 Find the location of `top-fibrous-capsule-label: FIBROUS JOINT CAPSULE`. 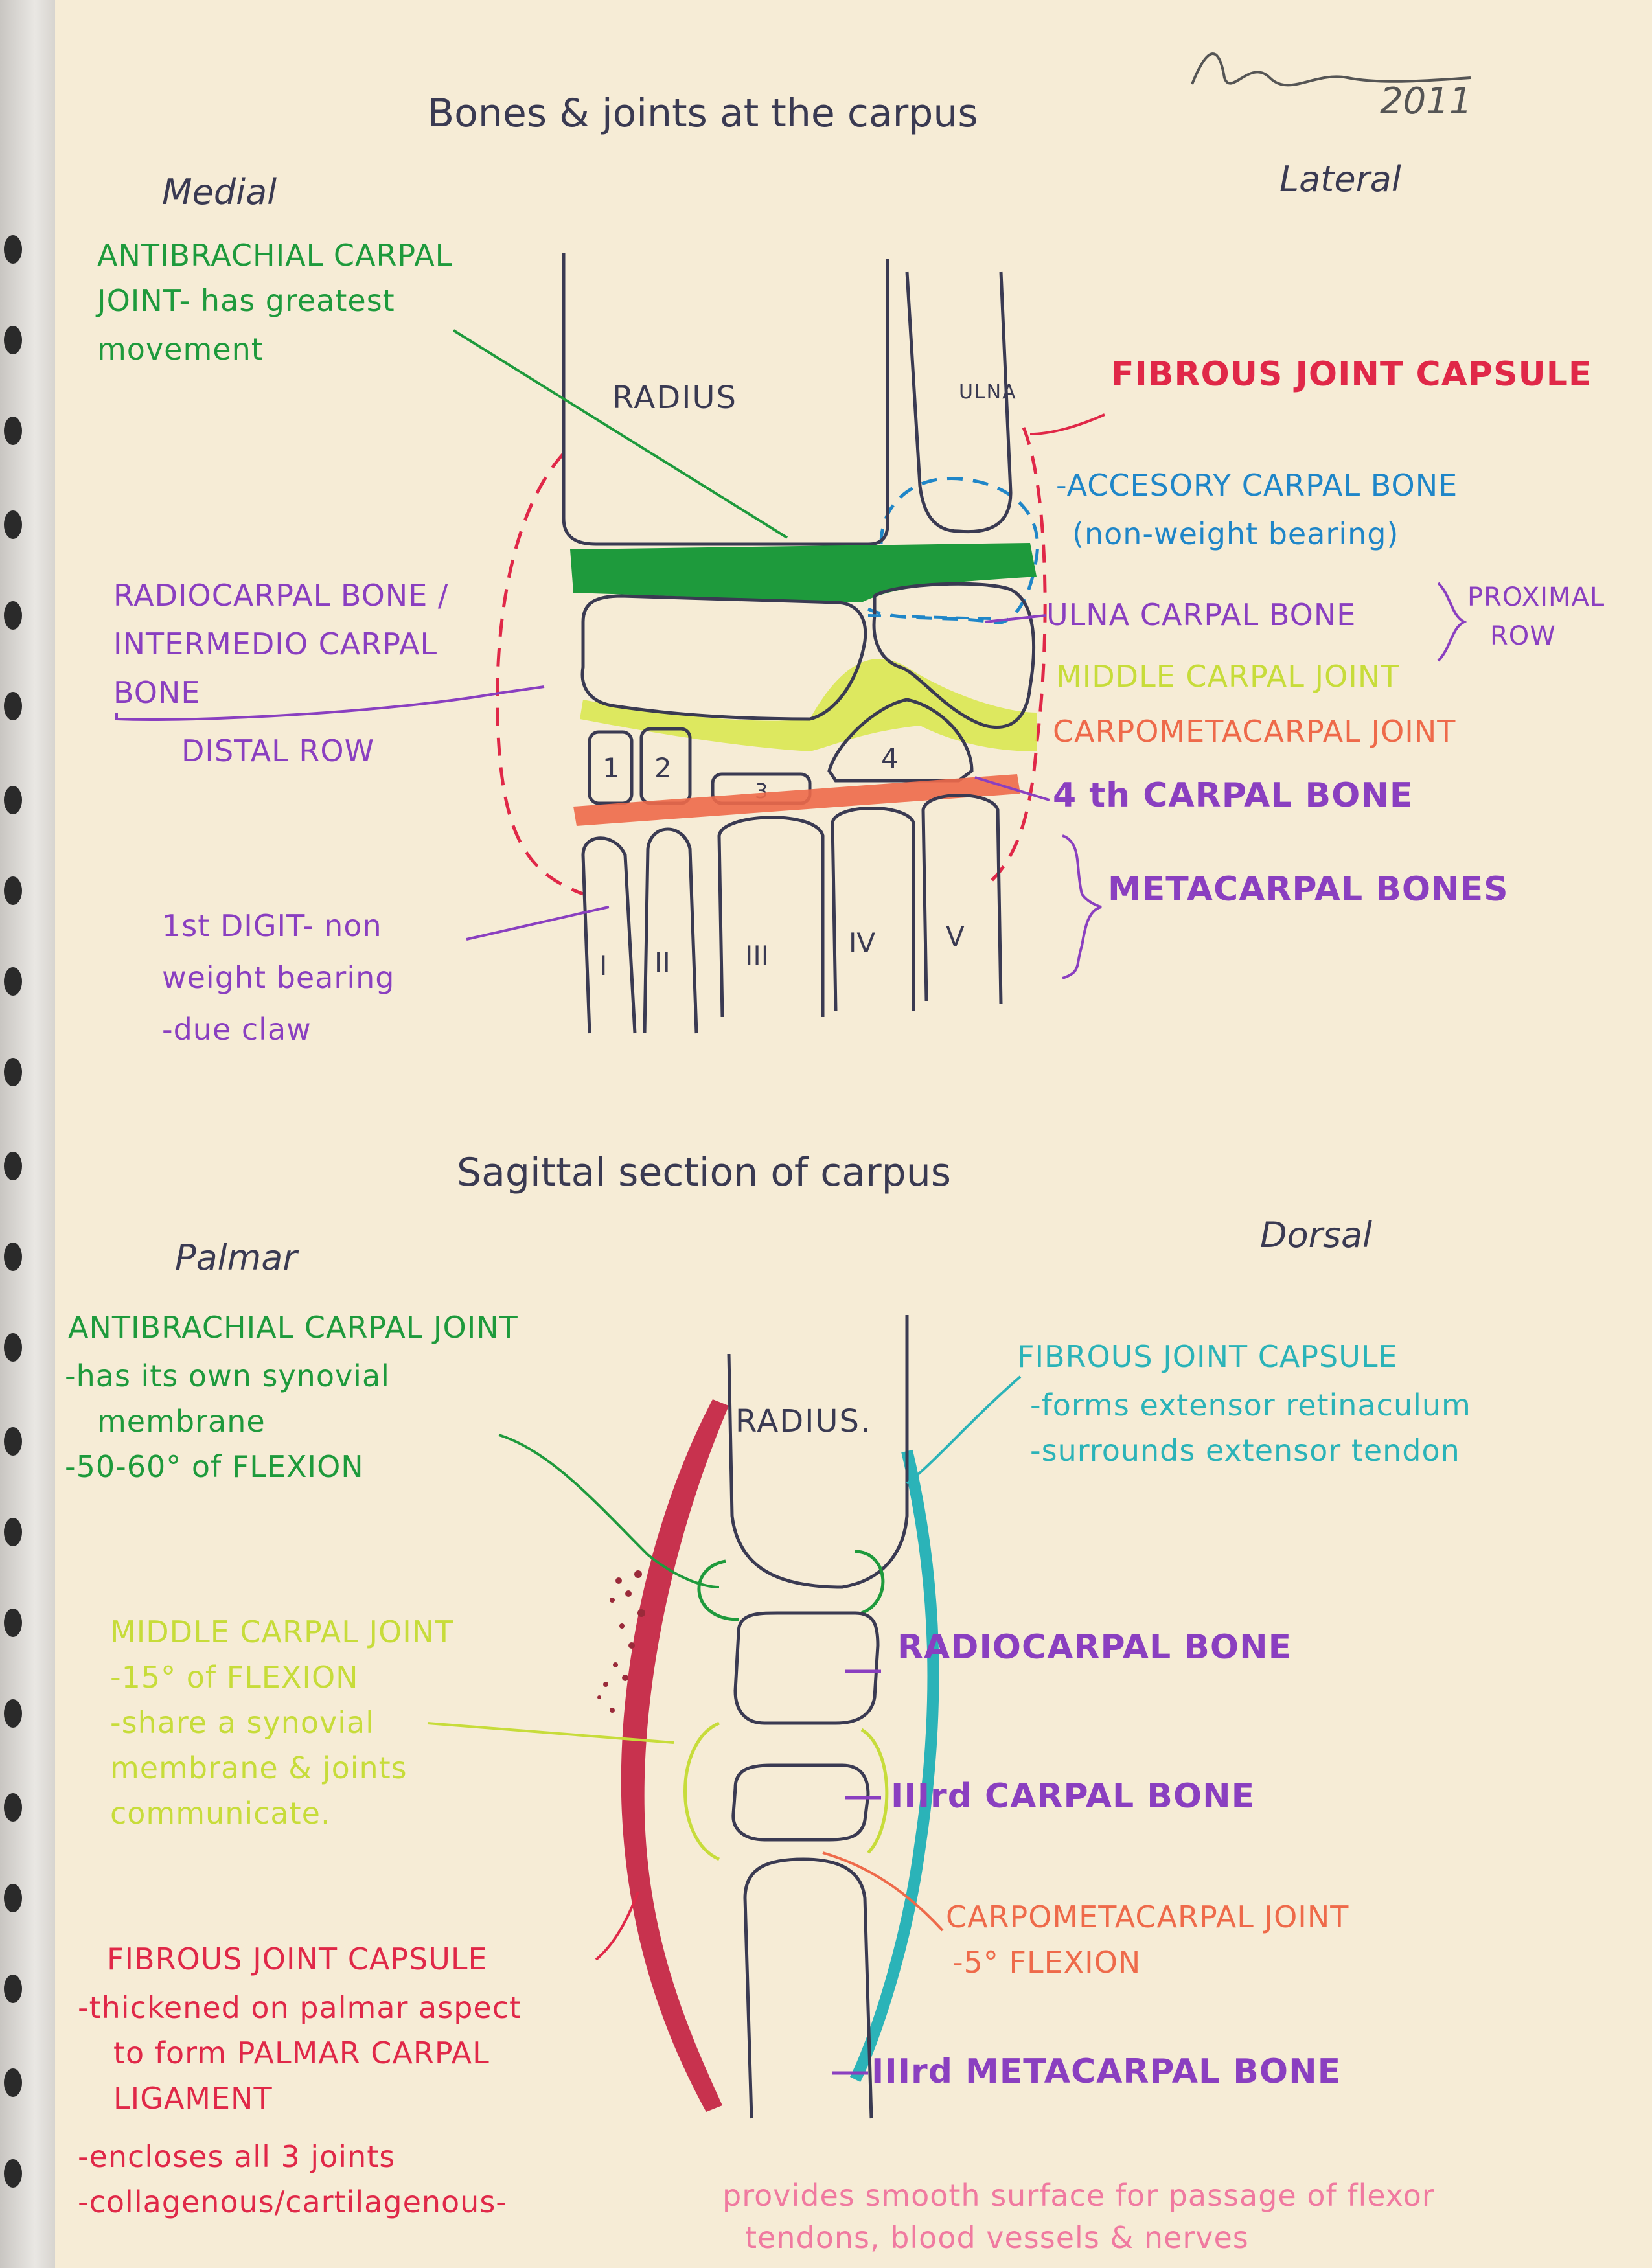

top-fibrous-capsule-label: FIBROUS JOINT CAPSULE is located at coordinates (1351, 374).